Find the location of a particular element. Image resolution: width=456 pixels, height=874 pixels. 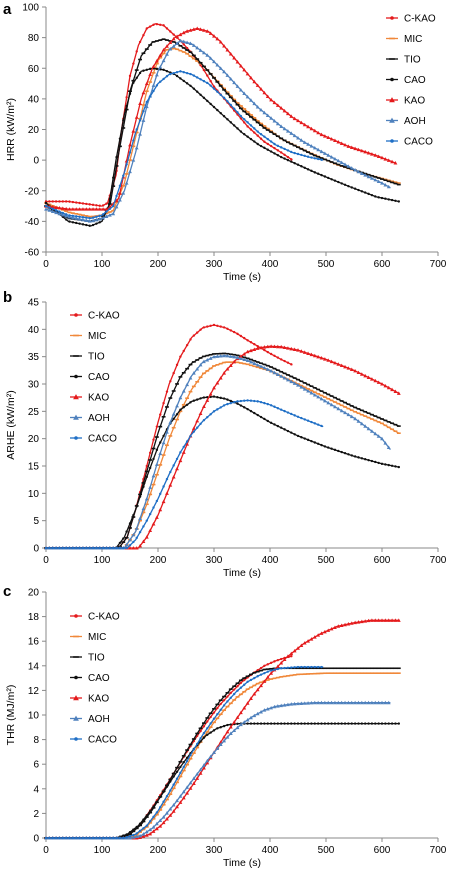

legend: C-KAO MIC TIO CAO KAO AOH CACO is located at coordinates (95, 679).